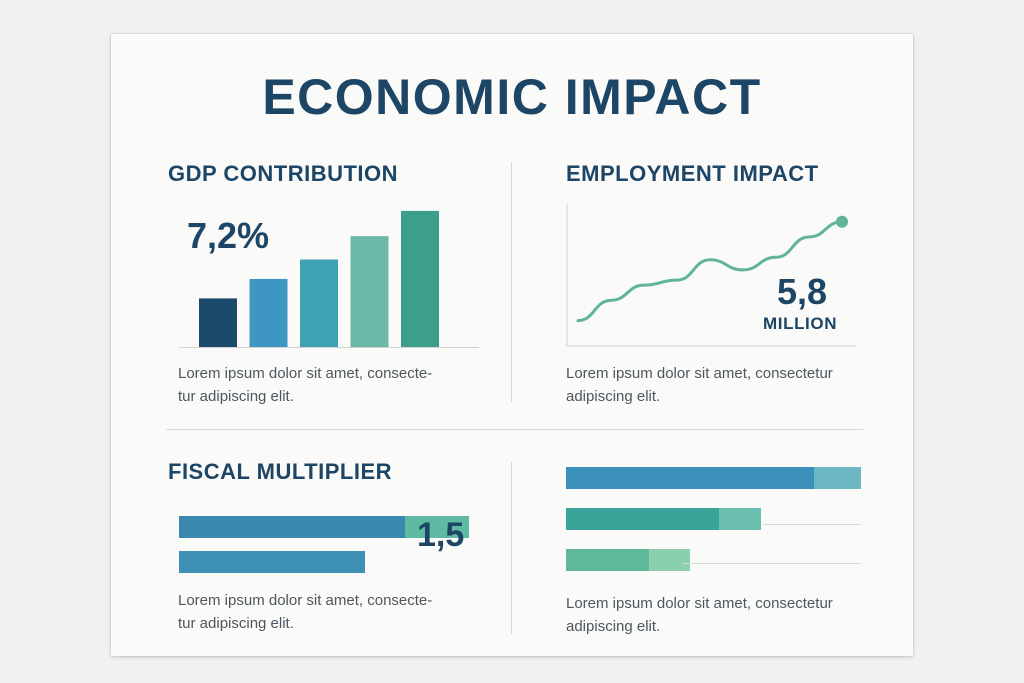 The height and width of the screenshot is (683, 1024). I want to click on fiscal-title: FISCAL MULTIPLIER, so click(280, 471).